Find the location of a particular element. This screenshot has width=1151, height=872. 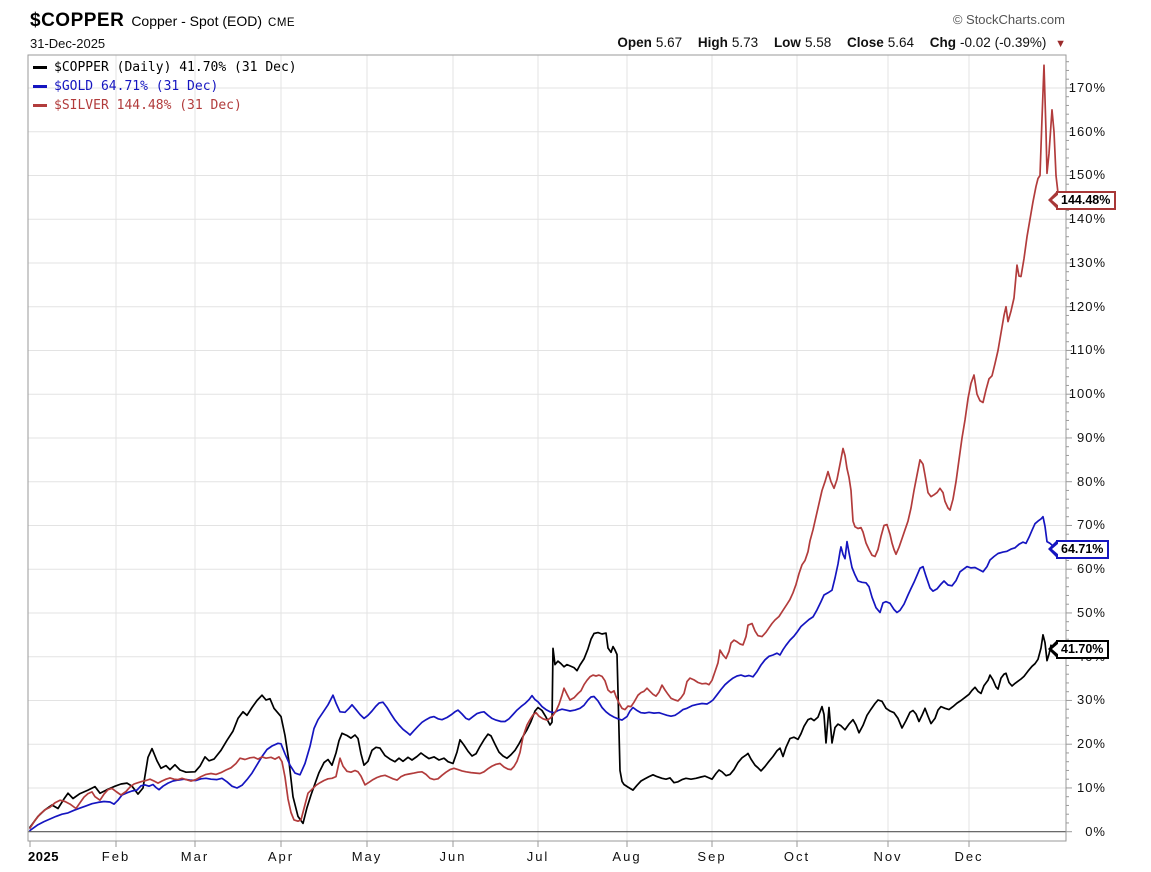

close-label: Close is located at coordinates (865, 42).